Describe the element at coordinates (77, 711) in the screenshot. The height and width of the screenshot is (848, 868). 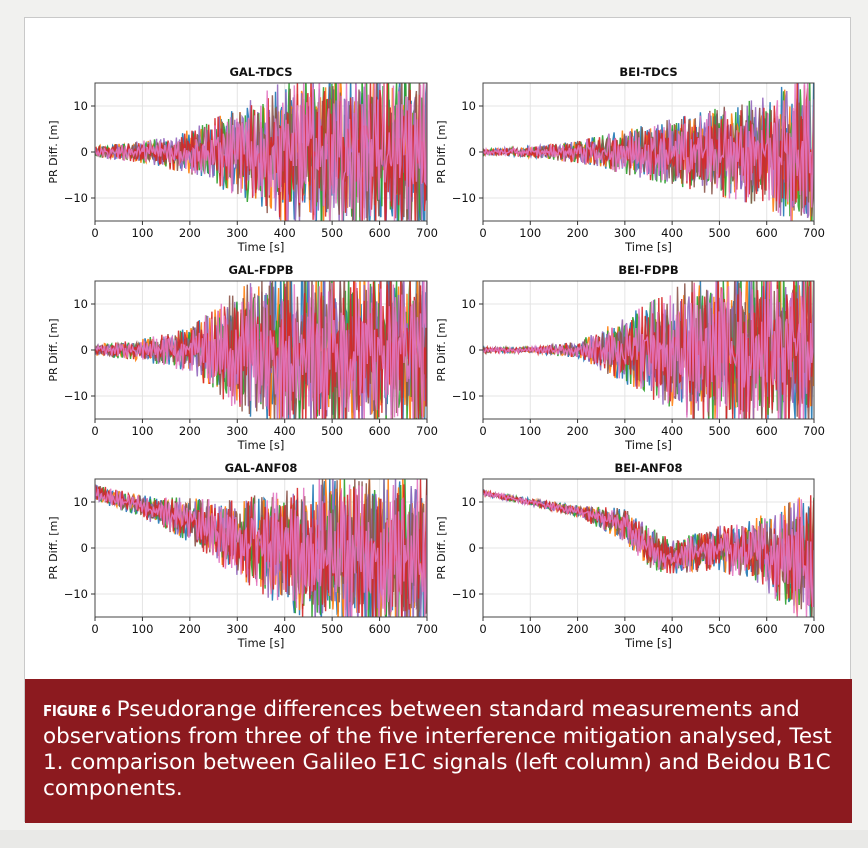
I see `caption-label: FIGURE 6` at that location.